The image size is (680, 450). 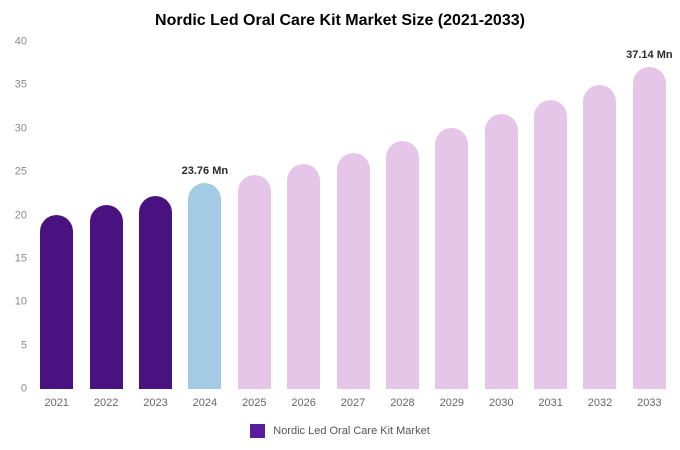 What do you see at coordinates (20, 84) in the screenshot?
I see `y-tick-label: 35` at bounding box center [20, 84].